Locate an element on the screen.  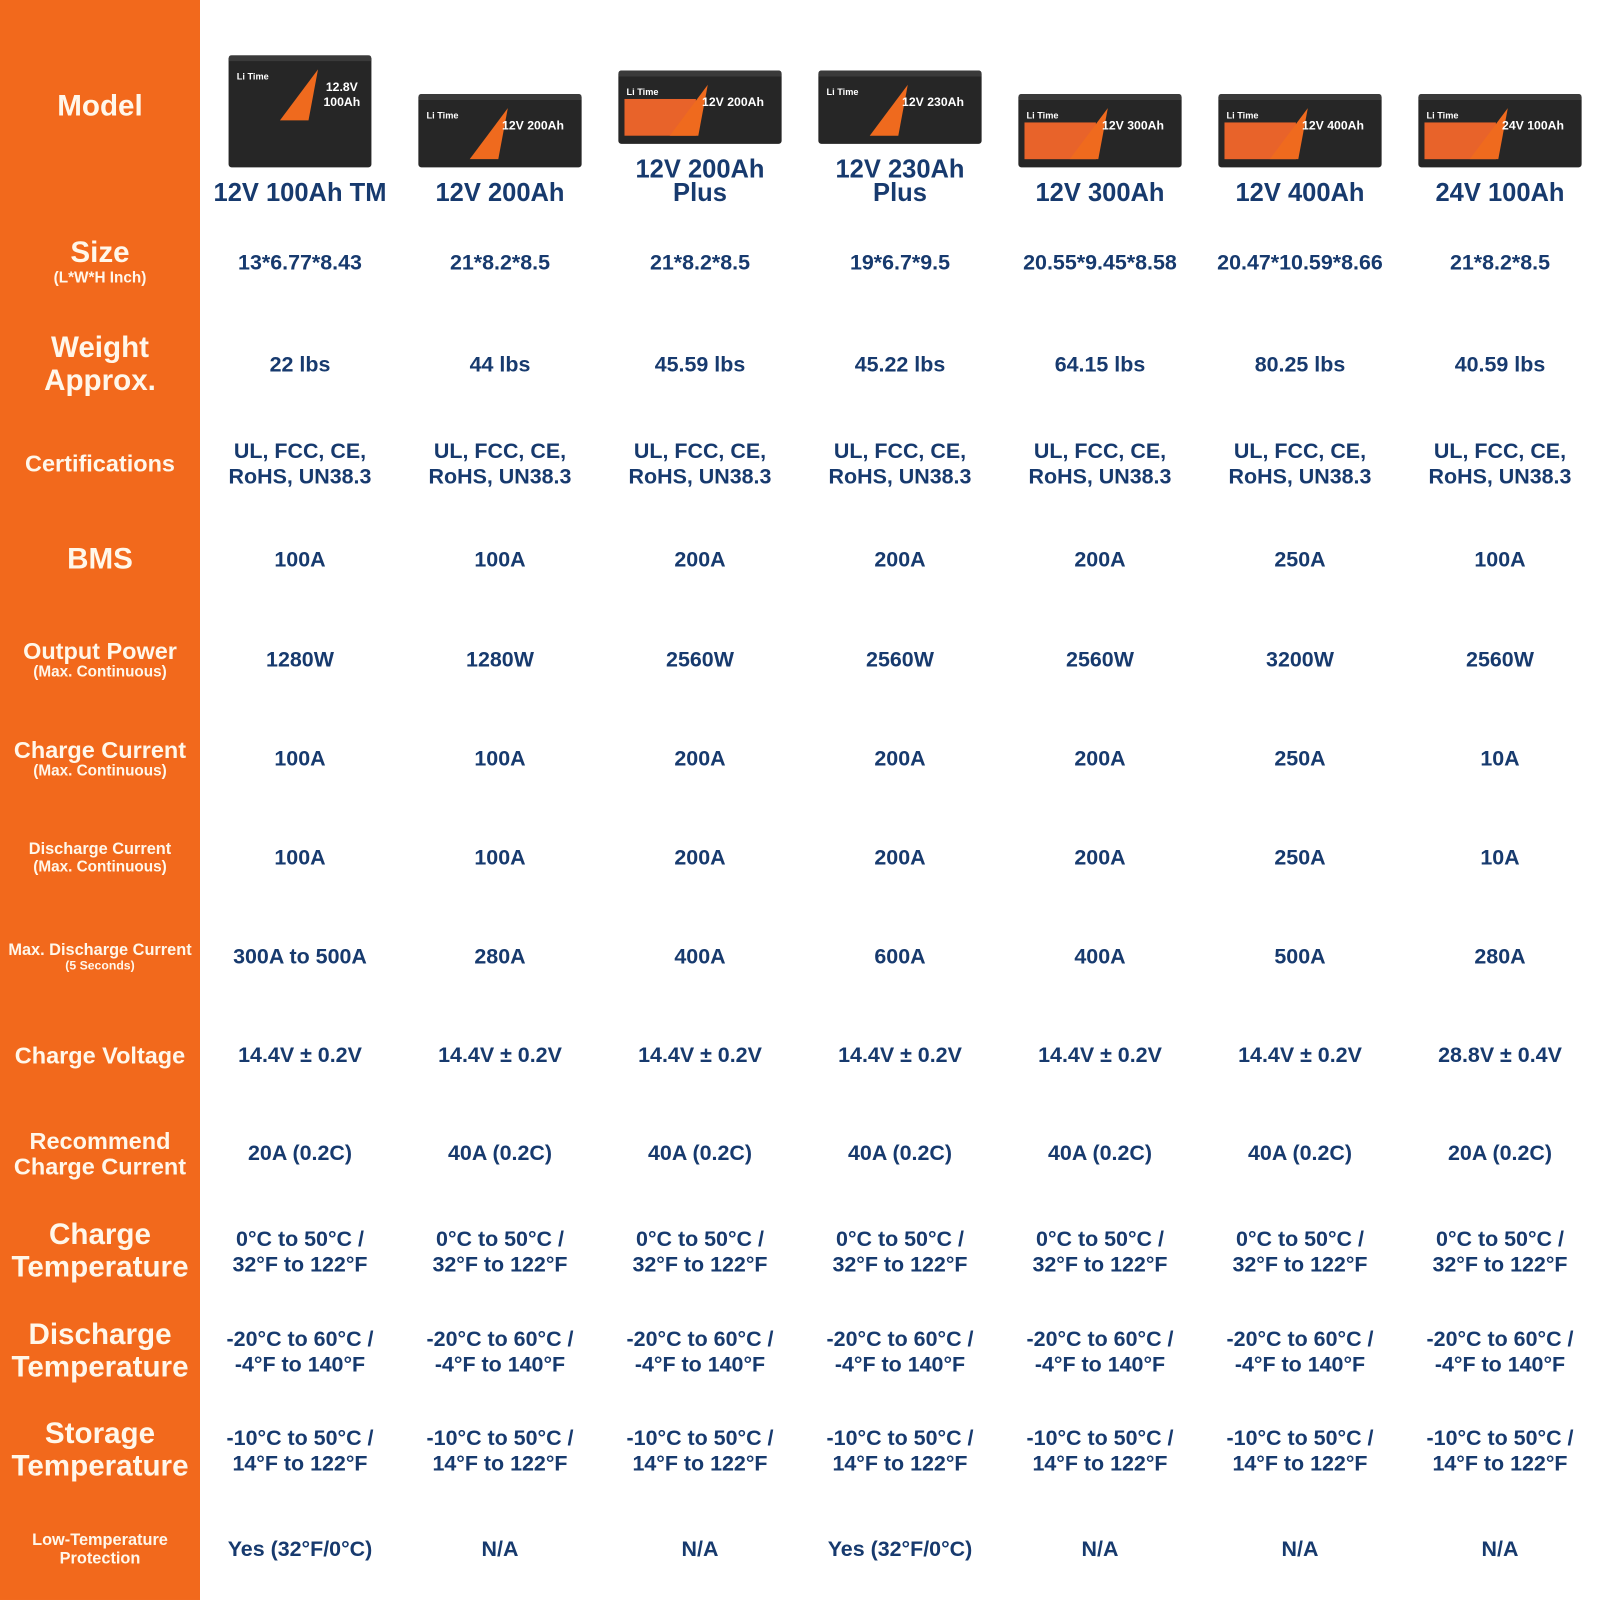
value-cell: 3200W is located at coordinates (1300, 660).